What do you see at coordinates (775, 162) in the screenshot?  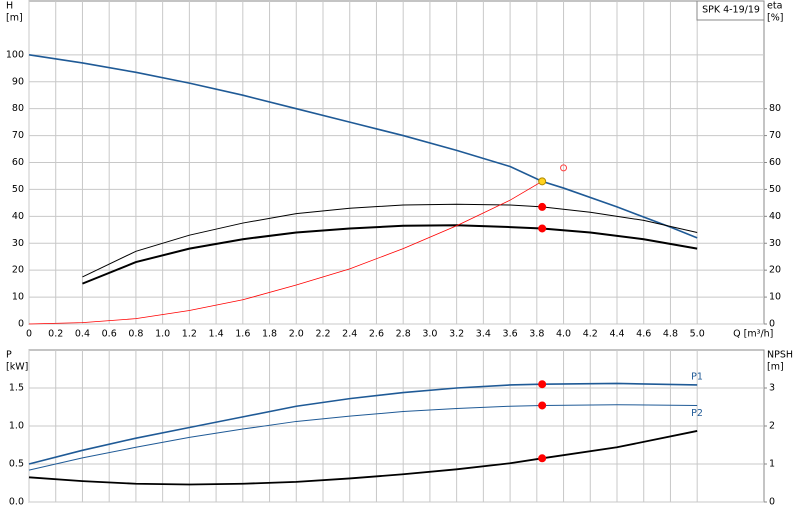 I see `y2-tick-label: 60` at bounding box center [775, 162].